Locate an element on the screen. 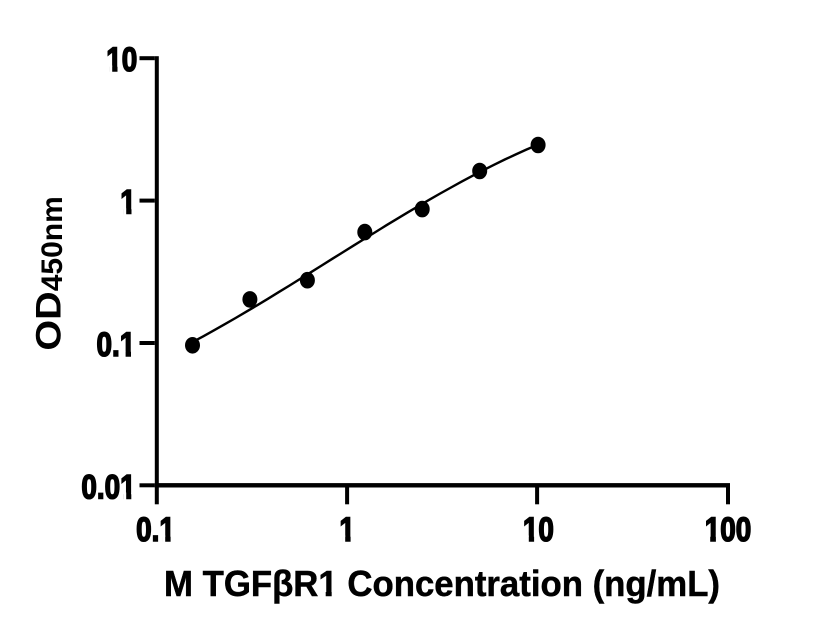 Image resolution: width=816 pixels, height=640 pixels. svg-text: M TGFβR1 Concentration (ng/mL) is located at coordinates (442, 583).